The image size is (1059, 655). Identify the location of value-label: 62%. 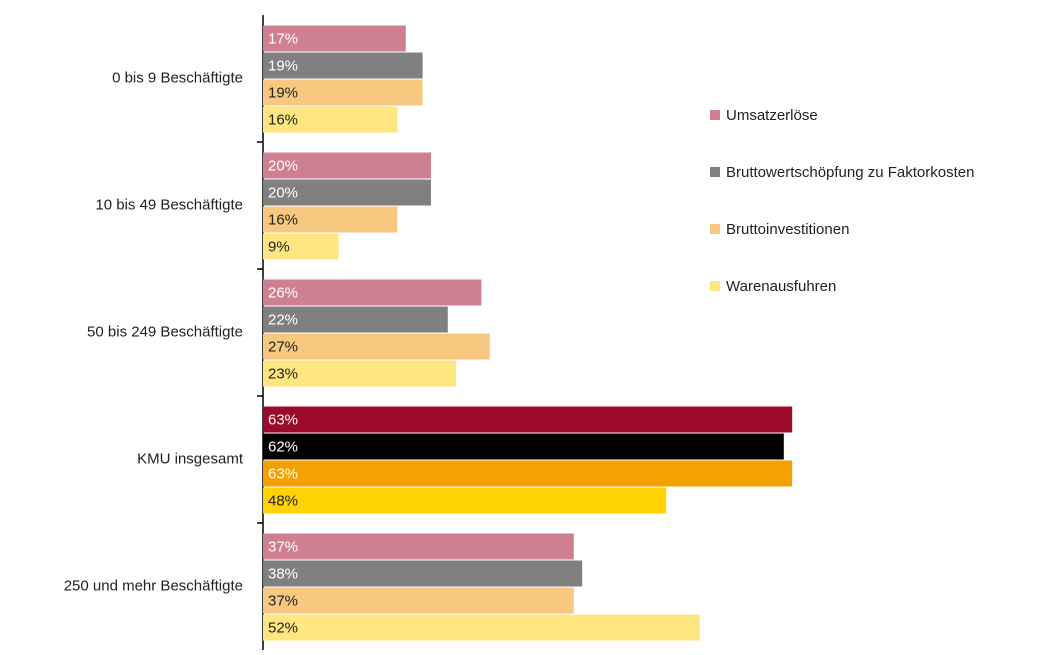
(283, 446).